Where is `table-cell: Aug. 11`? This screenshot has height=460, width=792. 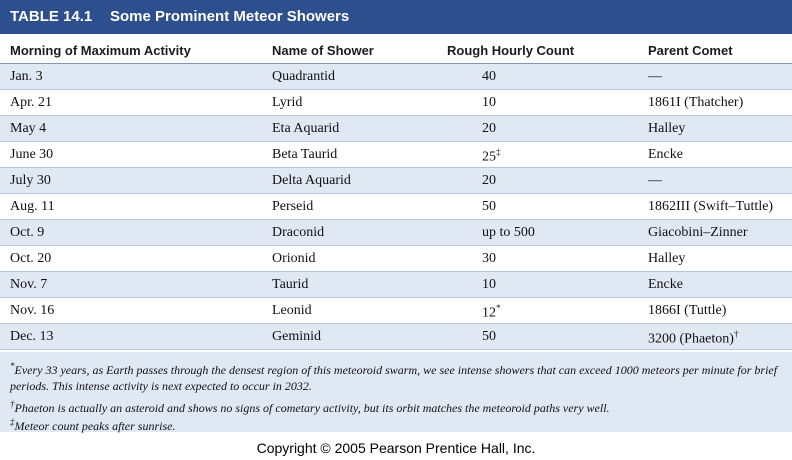 table-cell: Aug. 11 is located at coordinates (32, 206).